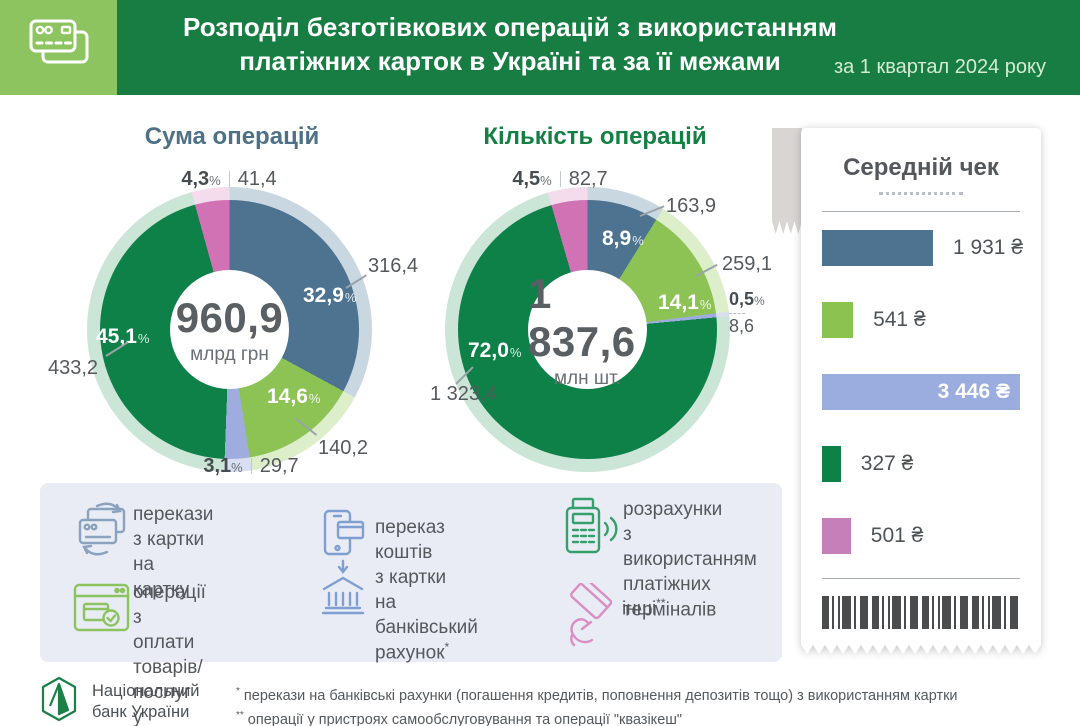 The width and height of the screenshot is (1080, 726). What do you see at coordinates (899, 319) in the screenshot?
I see `avg-check-value: 541 ₴` at bounding box center [899, 319].